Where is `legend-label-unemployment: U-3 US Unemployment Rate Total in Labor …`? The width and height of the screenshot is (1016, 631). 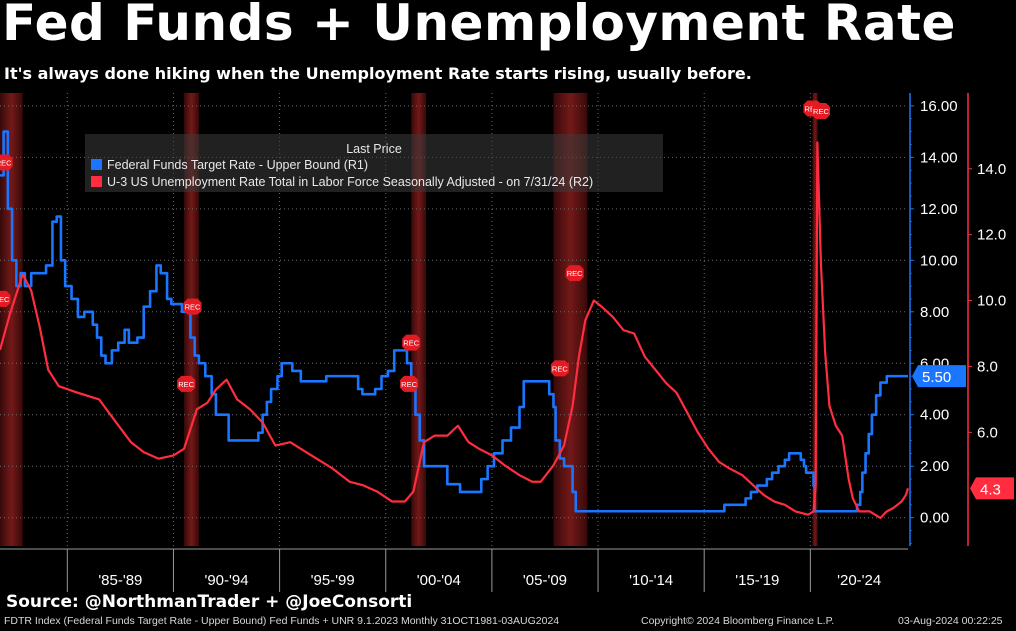 legend-label-unemployment: U-3 US Unemployment Rate Total in Labor … is located at coordinates (350, 182).